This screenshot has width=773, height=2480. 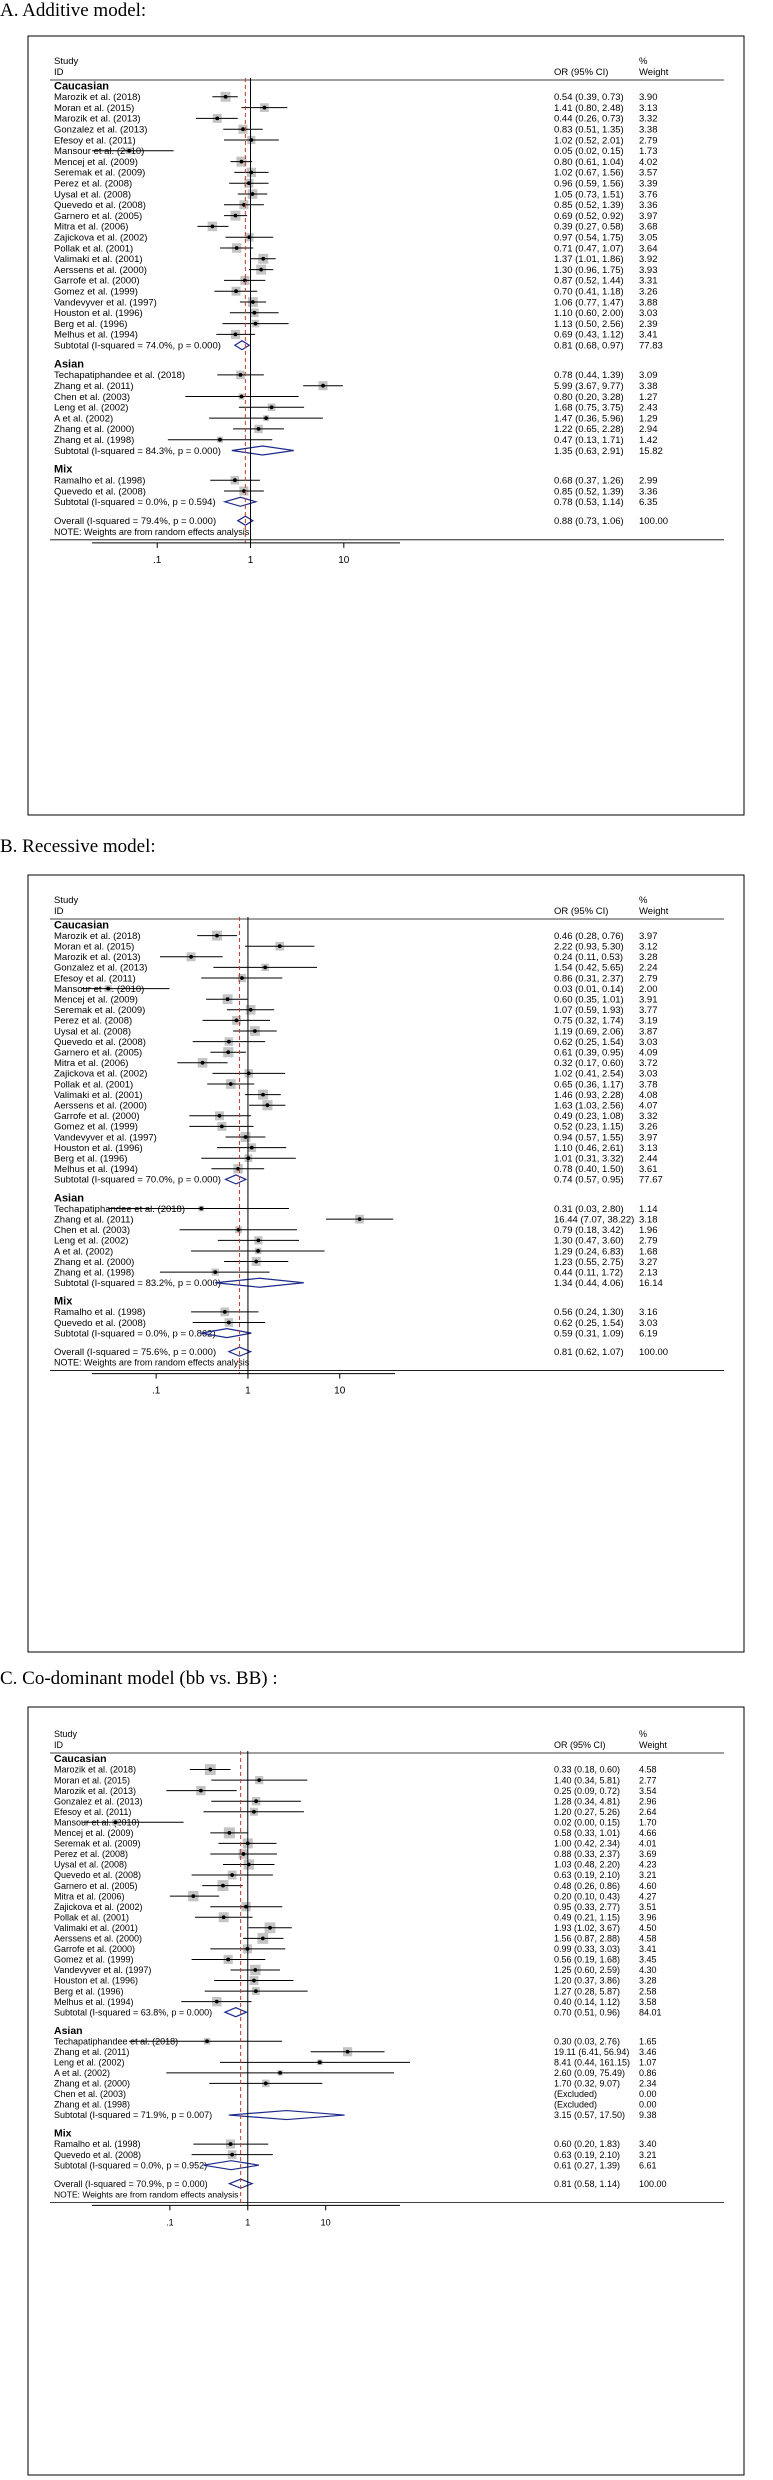 What do you see at coordinates (589, 130) in the screenshot?
I see `study-or-ci: 0.83 (0.51, 1.35)` at bounding box center [589, 130].